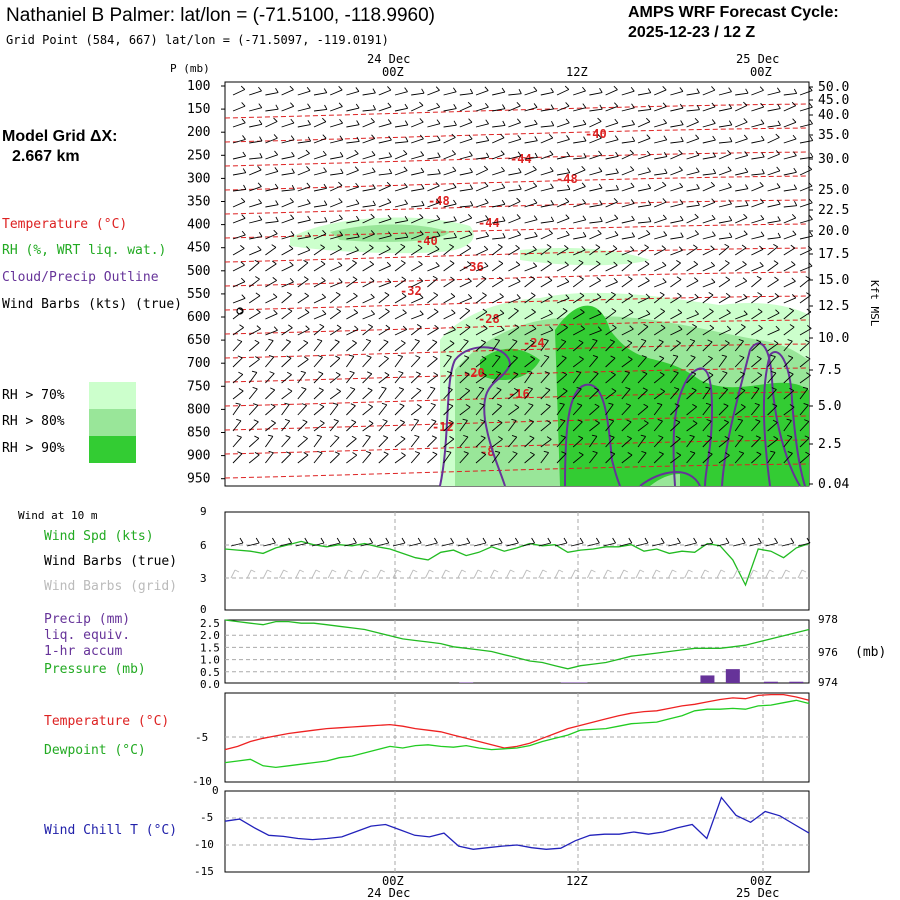 This screenshot has width=900, height=900. I want to click on height-tick-label: 30.0, so click(833, 159).